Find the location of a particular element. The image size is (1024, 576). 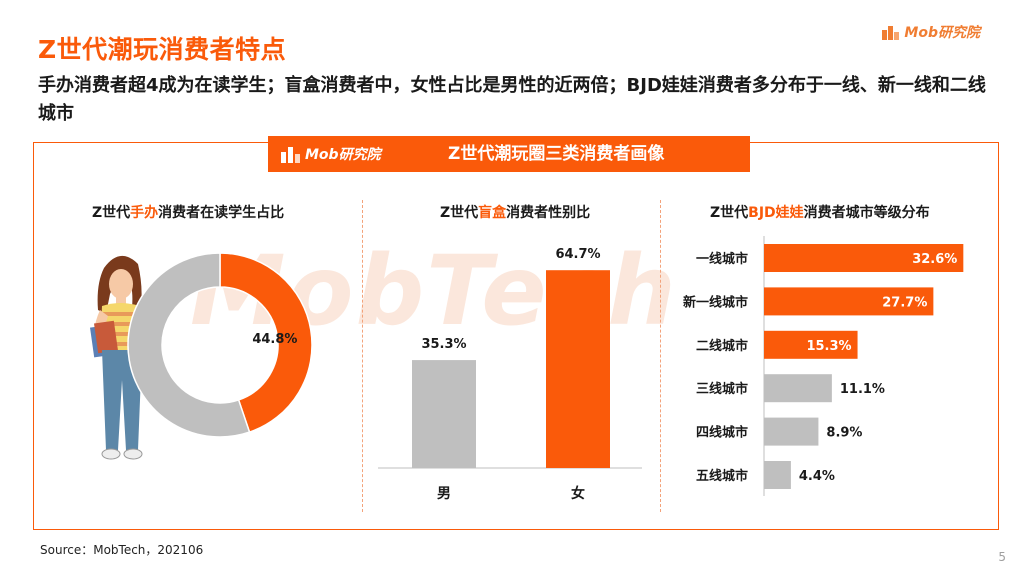

city-category-label-0: 一线城市 is located at coordinates (722, 259).